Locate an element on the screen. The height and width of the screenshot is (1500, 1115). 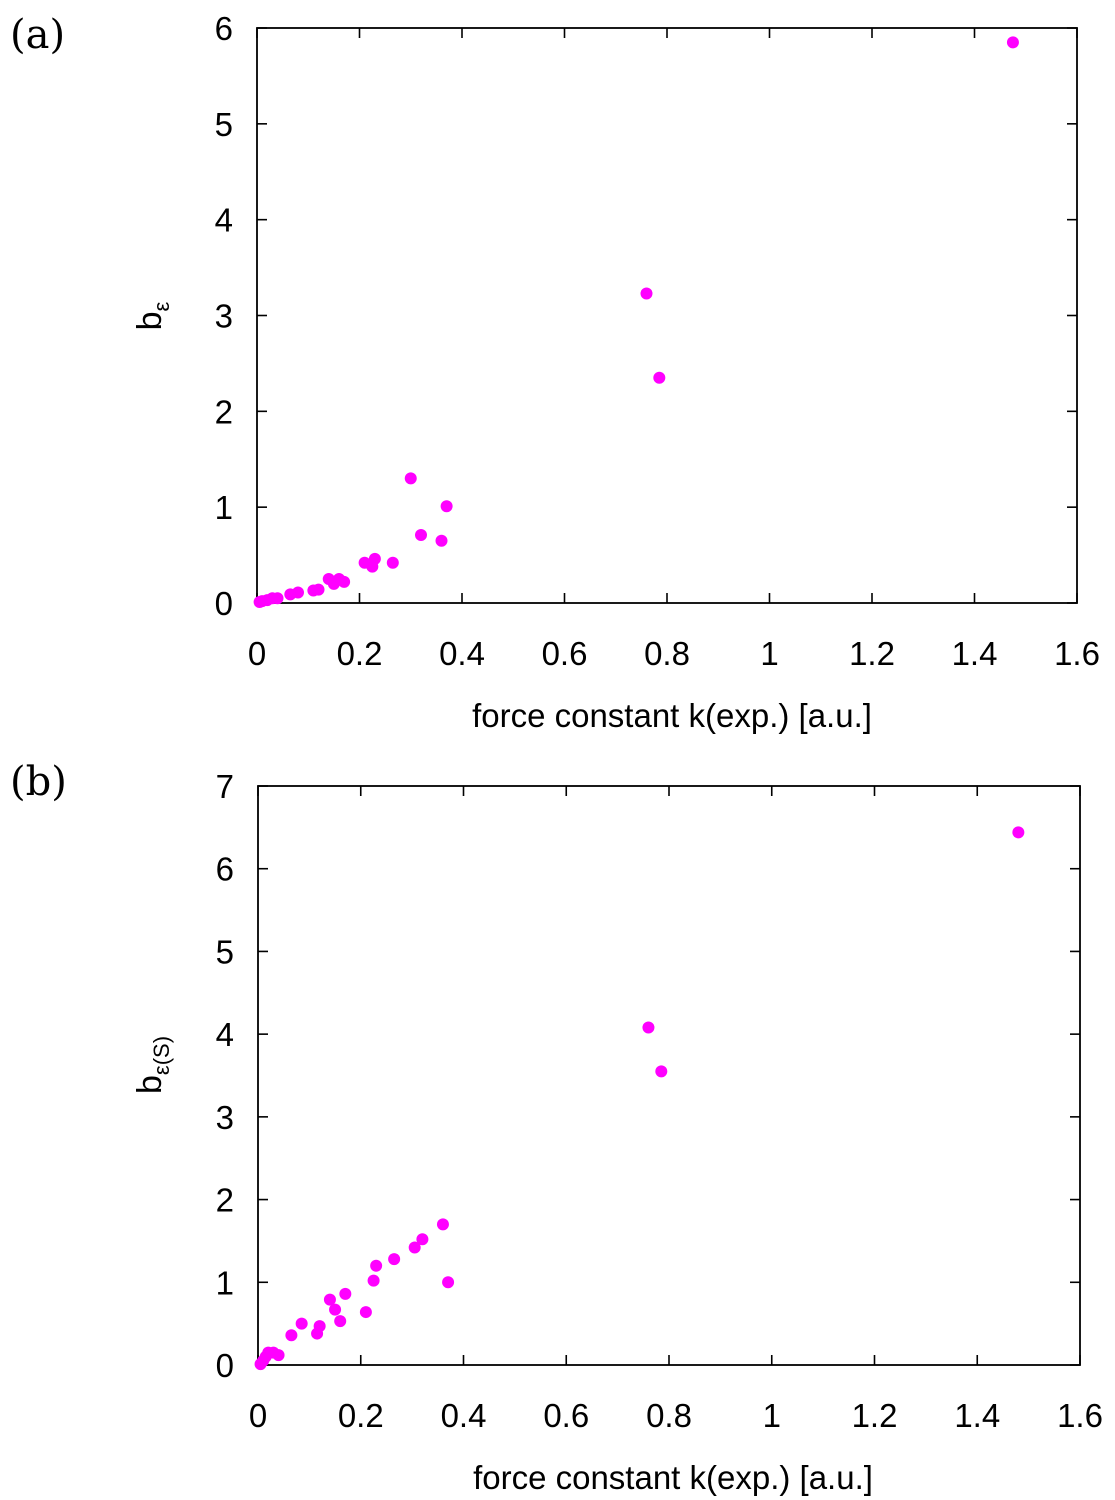
y-tick-label-b: 0 is located at coordinates (225, 1365).